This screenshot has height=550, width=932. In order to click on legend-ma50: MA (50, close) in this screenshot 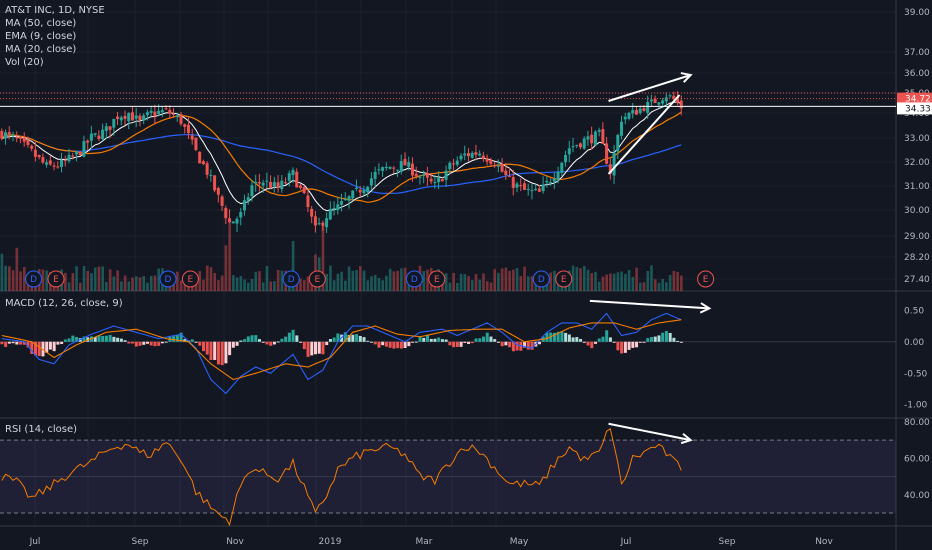, I will do `click(41, 23)`.